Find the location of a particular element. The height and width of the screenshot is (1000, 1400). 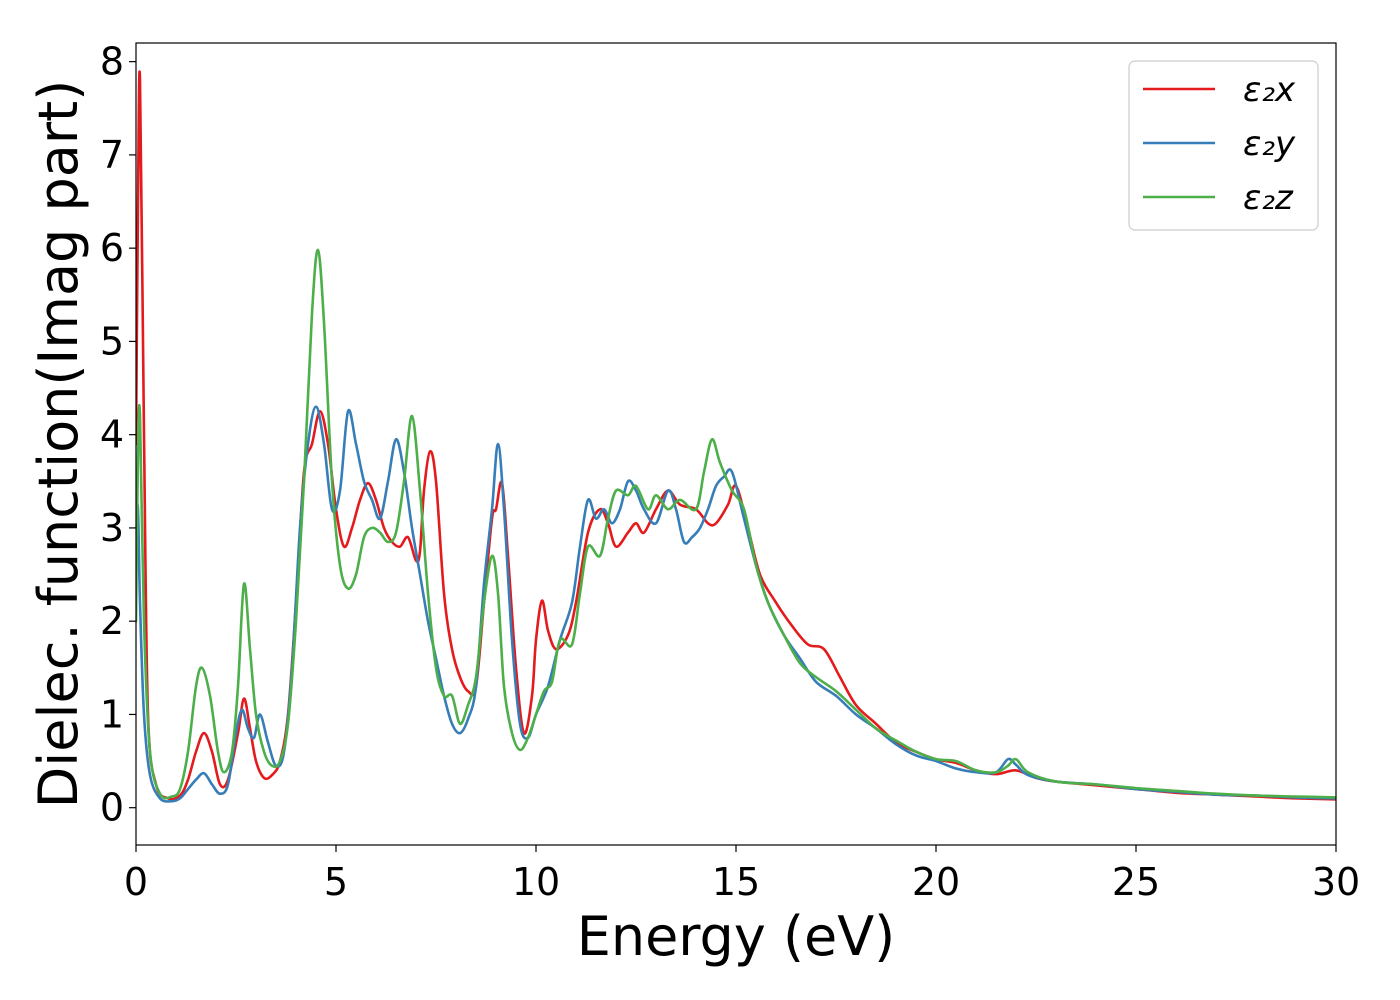

x-tick-label: 20 is located at coordinates (936, 882).